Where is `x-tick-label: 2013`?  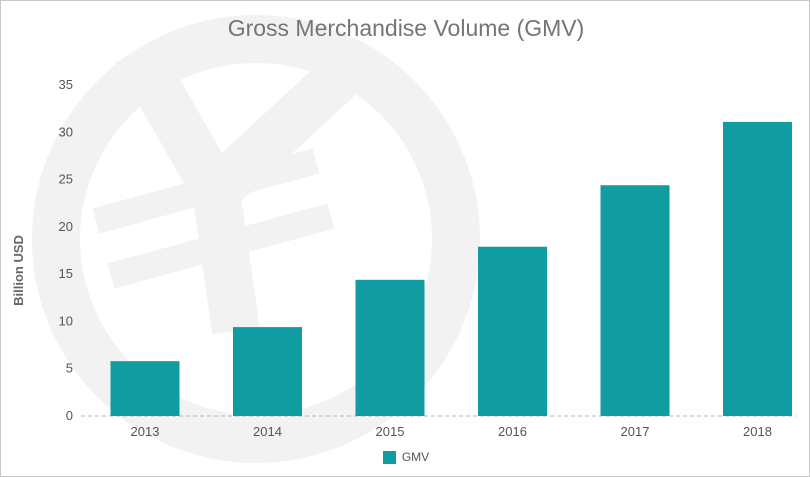
x-tick-label: 2013 is located at coordinates (145, 431).